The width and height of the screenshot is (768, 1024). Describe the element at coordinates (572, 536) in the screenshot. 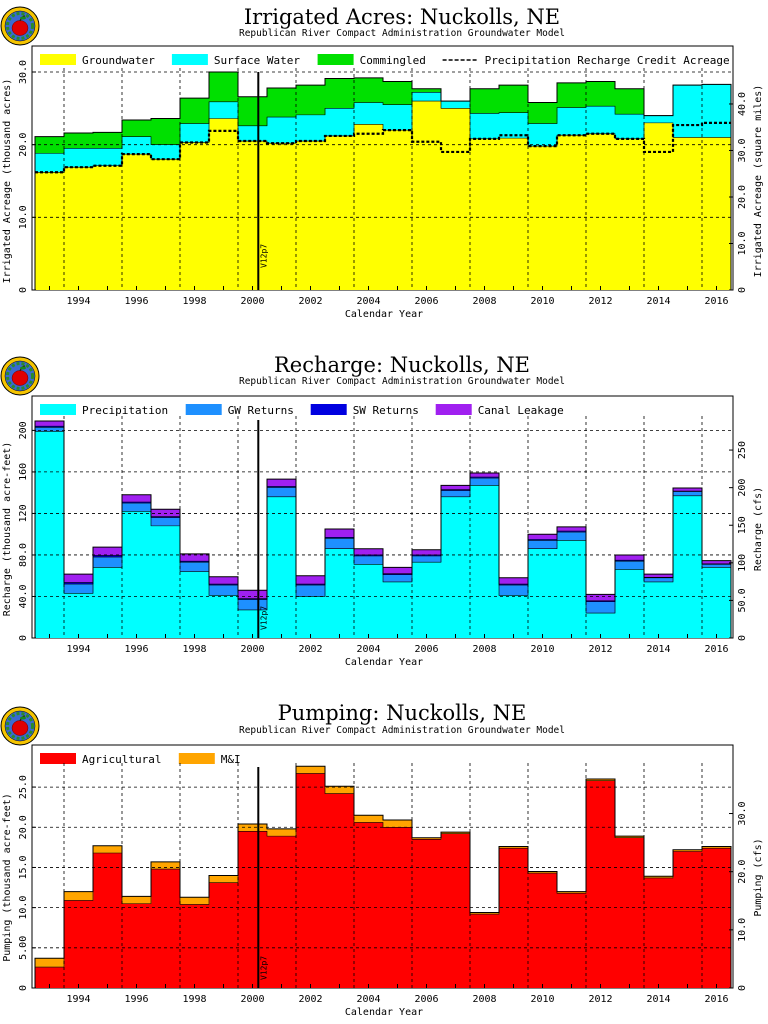

I see `bar-gw_returns-2011` at that location.